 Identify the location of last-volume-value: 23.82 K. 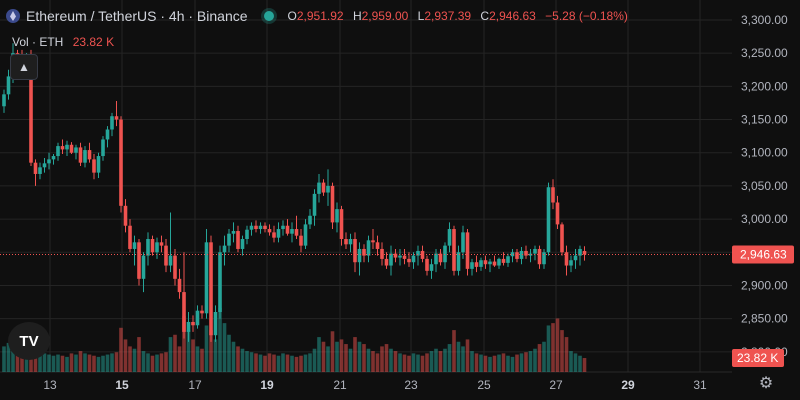
(757, 358).